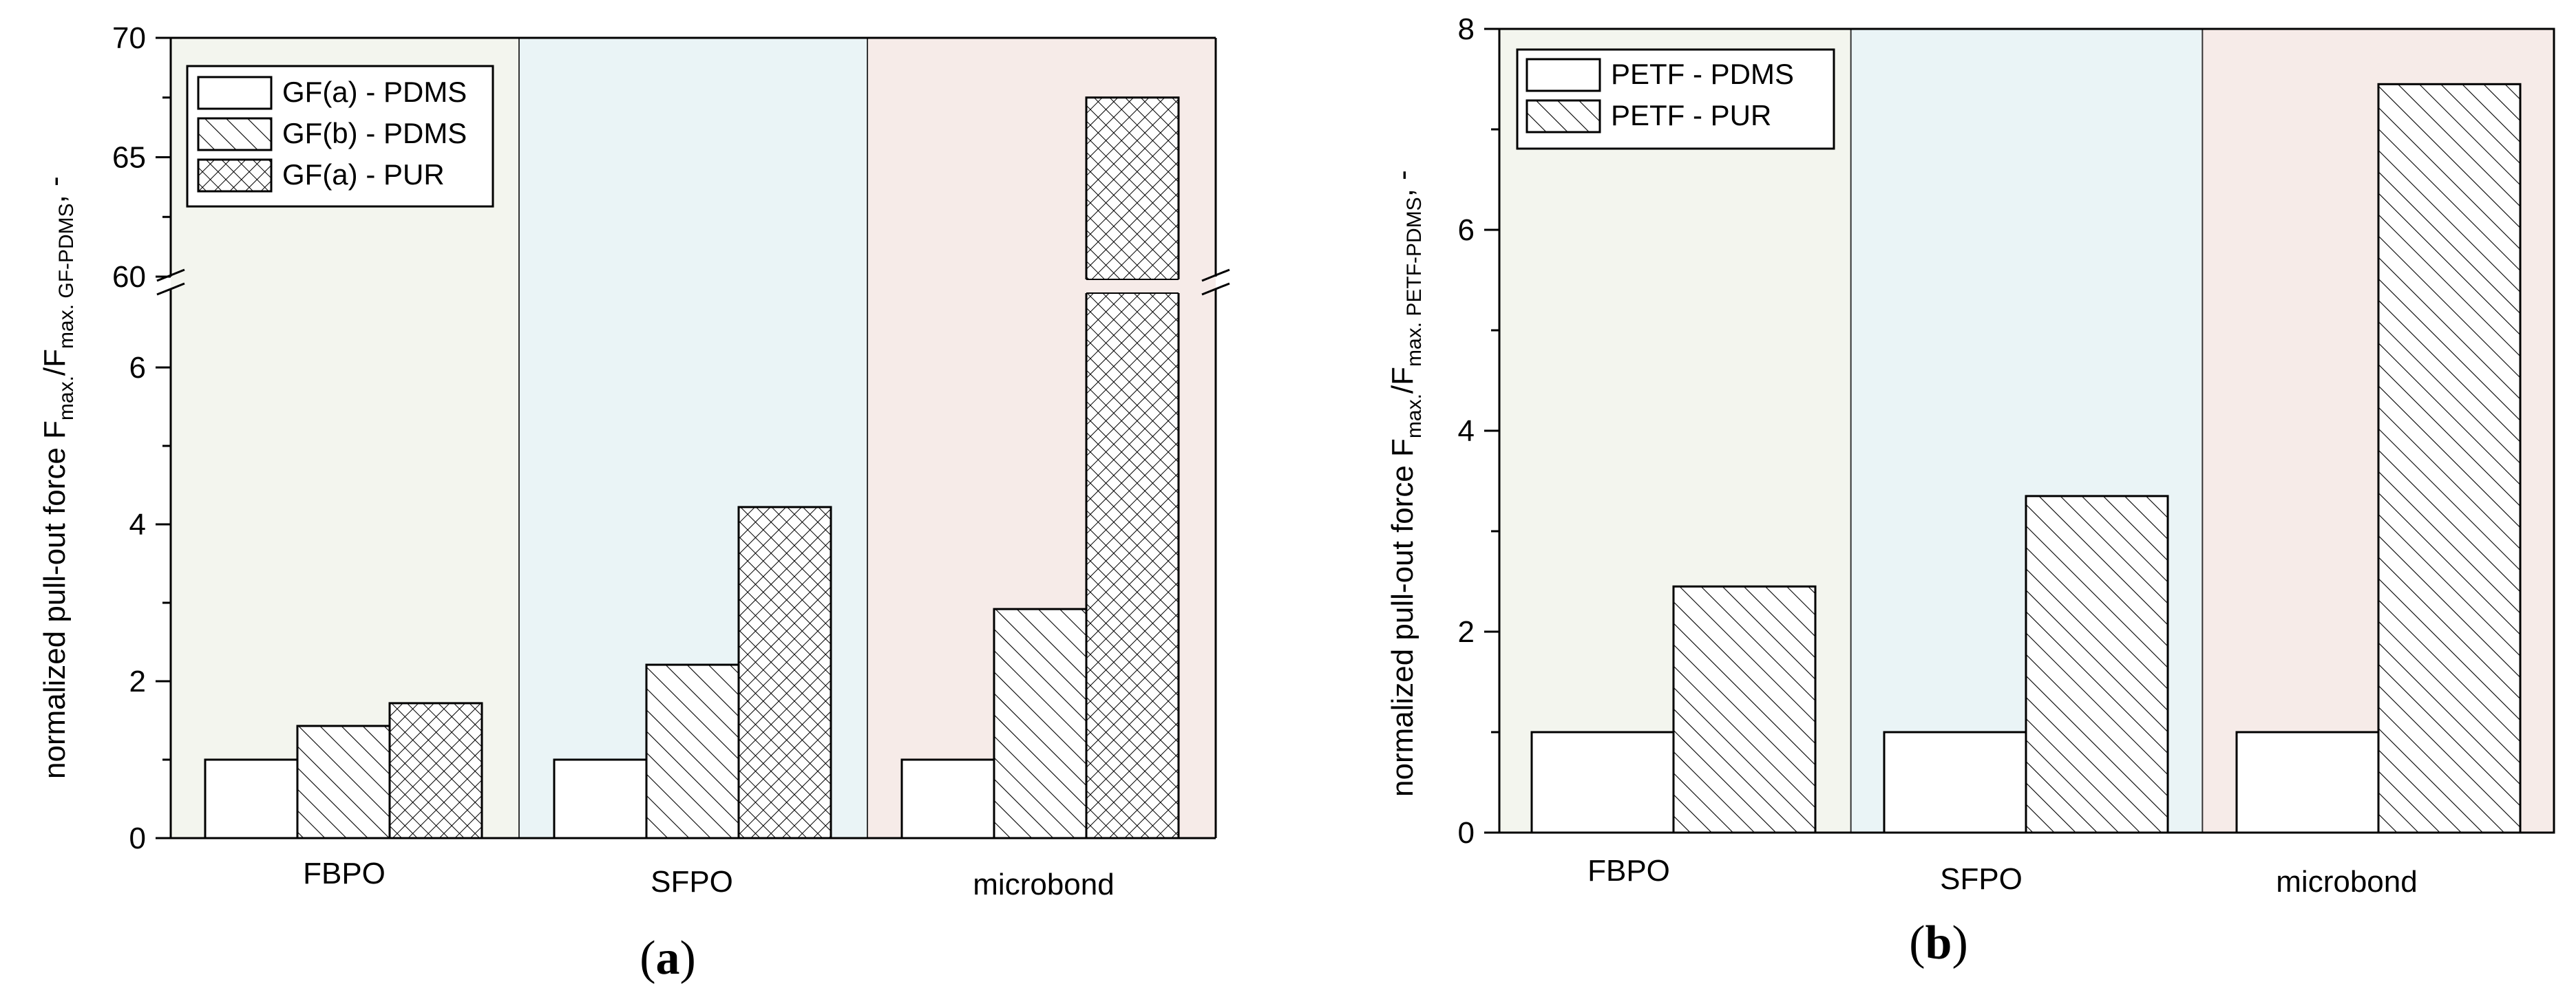 Image resolution: width=2576 pixels, height=995 pixels. What do you see at coordinates (142, 438) in the screenshot?
I see `y-ticks-a: 0 2 4 6 60 65 70` at bounding box center [142, 438].